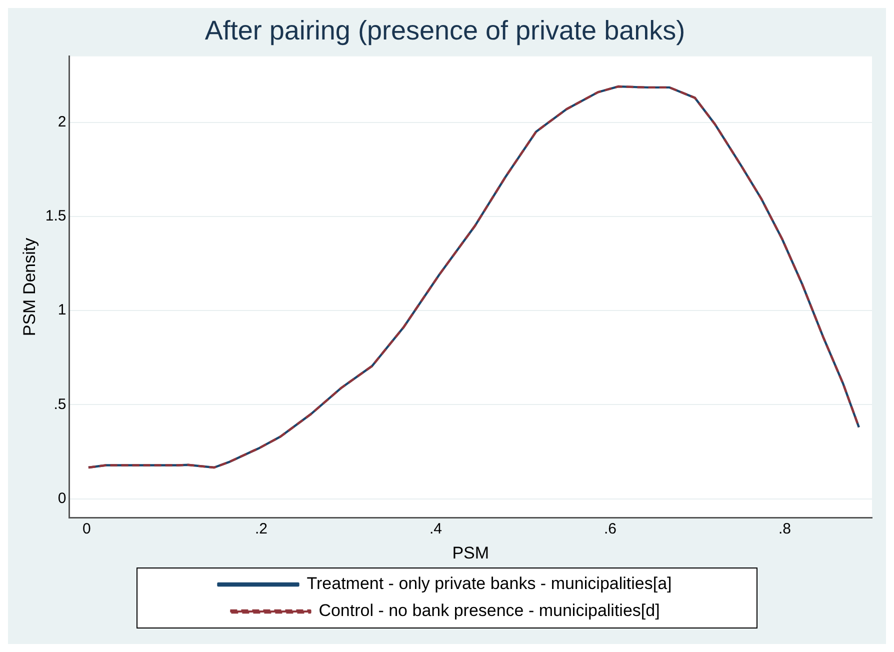 The image size is (894, 652). I want to click on y-tick-label: .5, so click(60, 404).